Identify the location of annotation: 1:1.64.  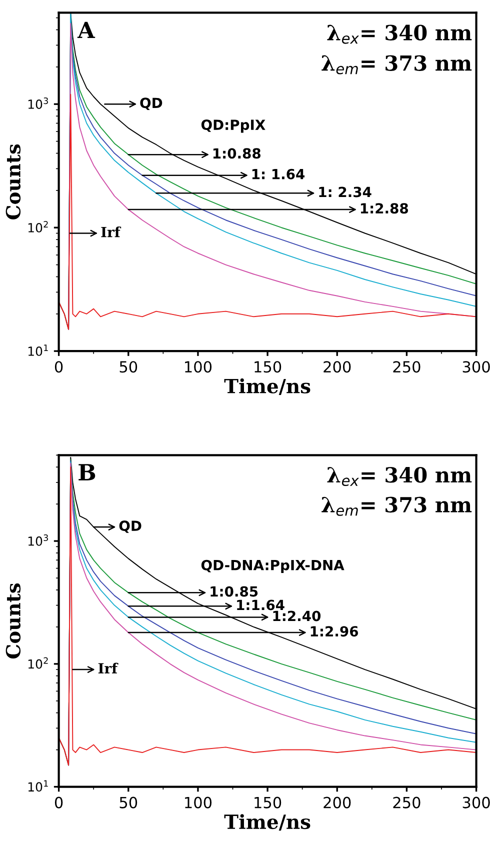
(260, 605).